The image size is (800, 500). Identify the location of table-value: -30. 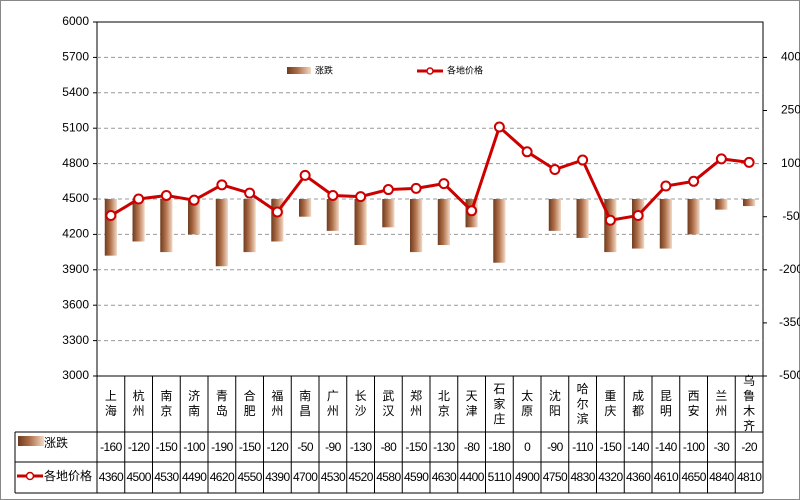
(721, 446).